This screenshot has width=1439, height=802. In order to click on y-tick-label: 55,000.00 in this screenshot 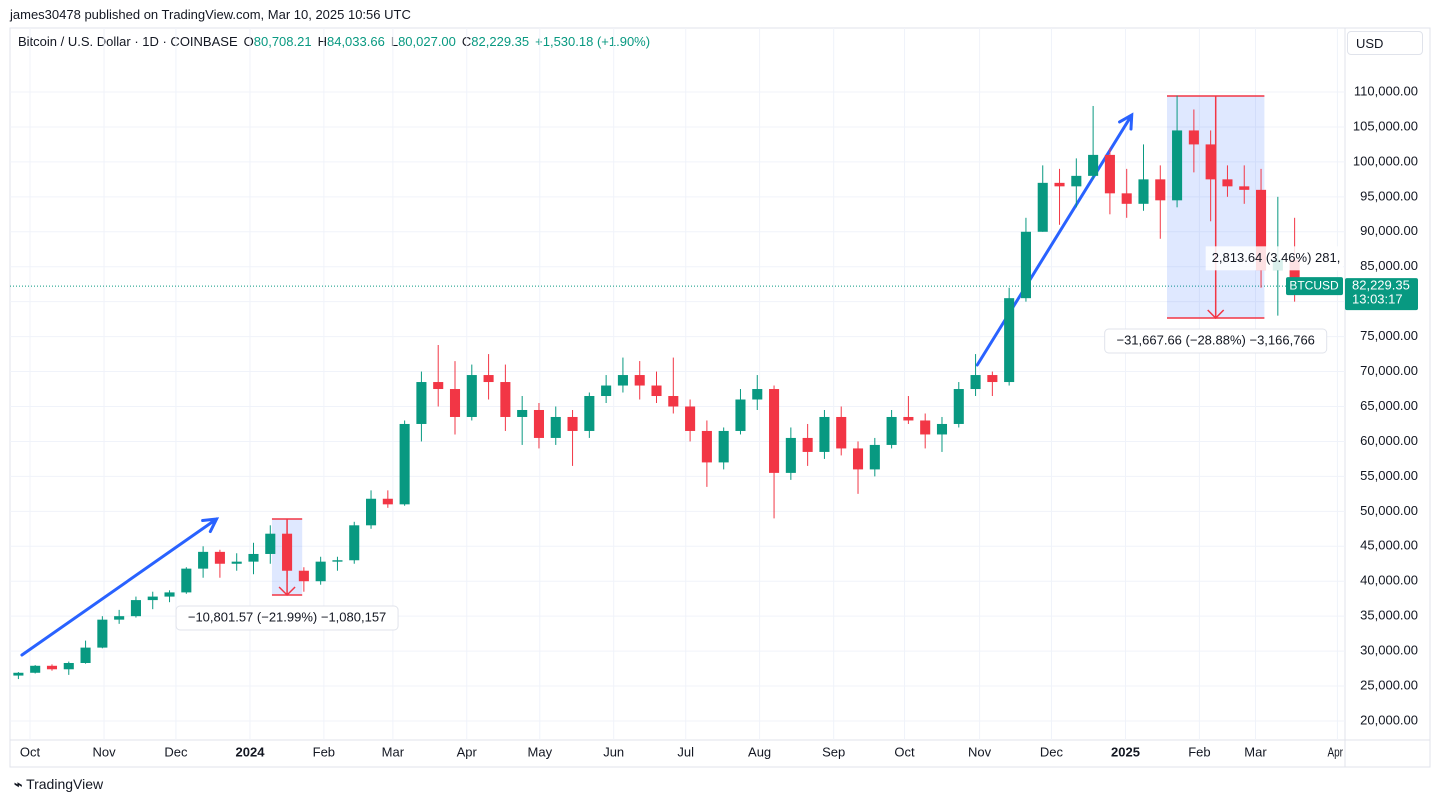, I will do `click(1389, 475)`.